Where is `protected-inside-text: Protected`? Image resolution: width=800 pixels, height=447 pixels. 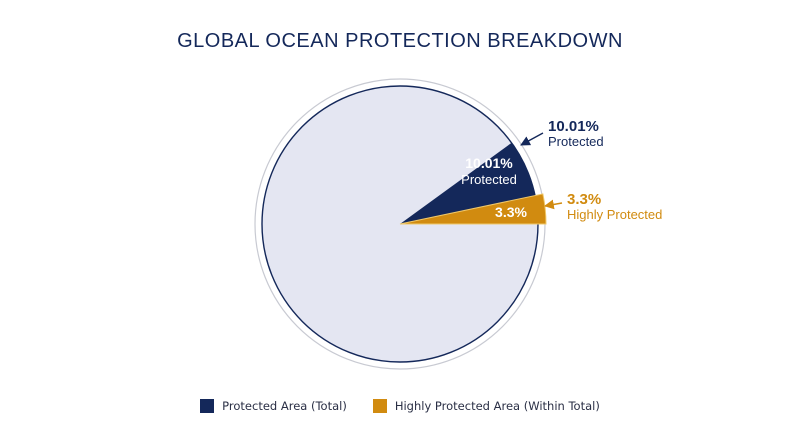
protected-inside-text: Protected is located at coordinates (489, 179).